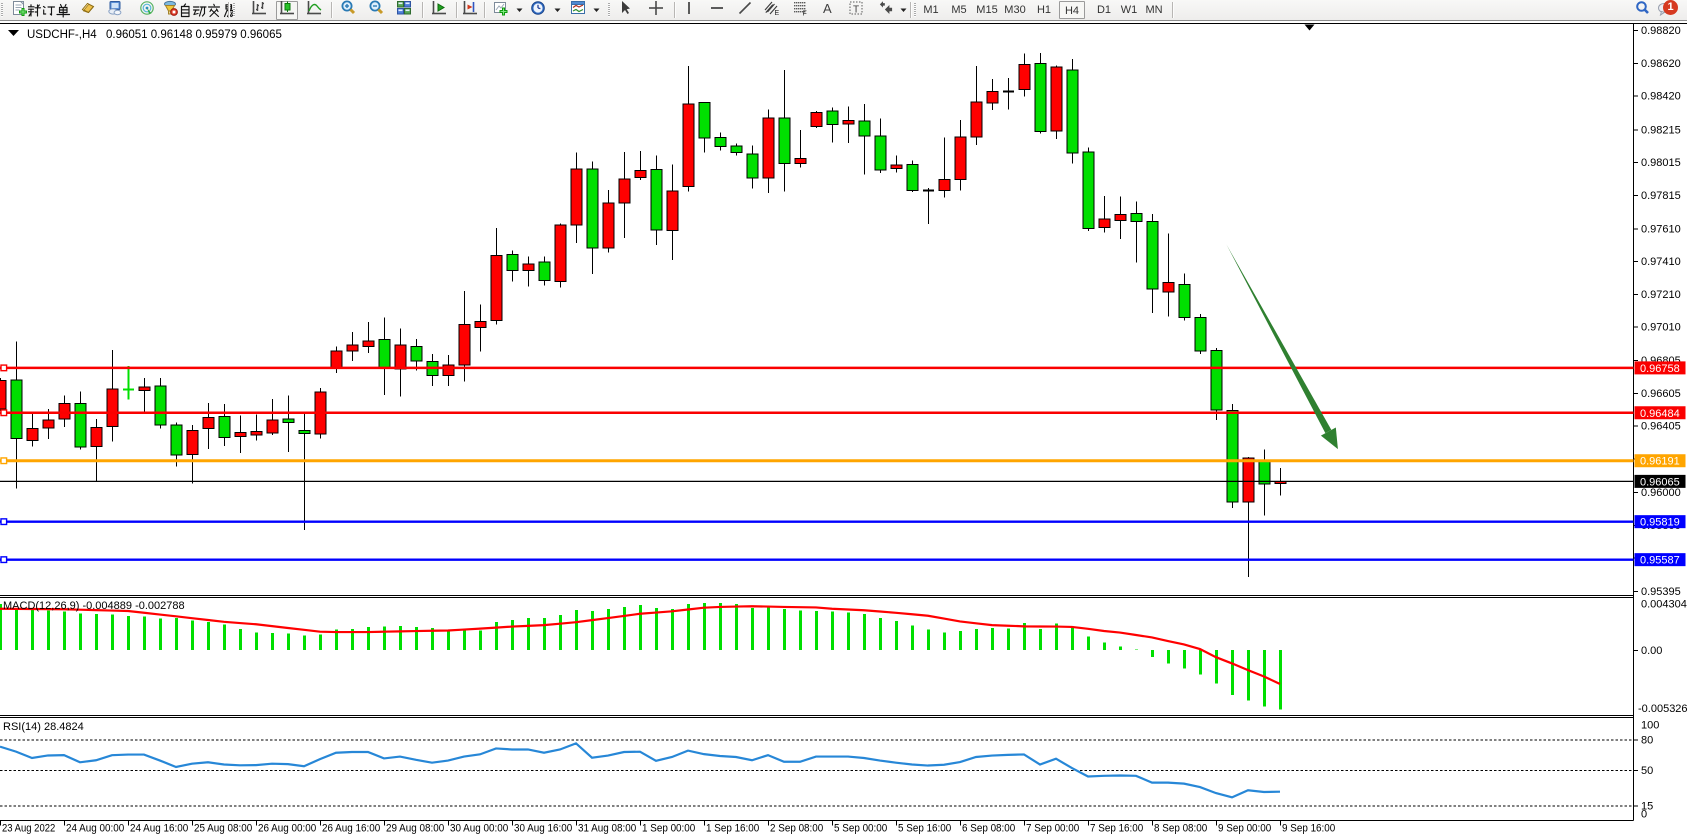 This screenshot has width=1687, height=837. I want to click on time-tick-label: 29 Aug 08:00, so click(415, 829).